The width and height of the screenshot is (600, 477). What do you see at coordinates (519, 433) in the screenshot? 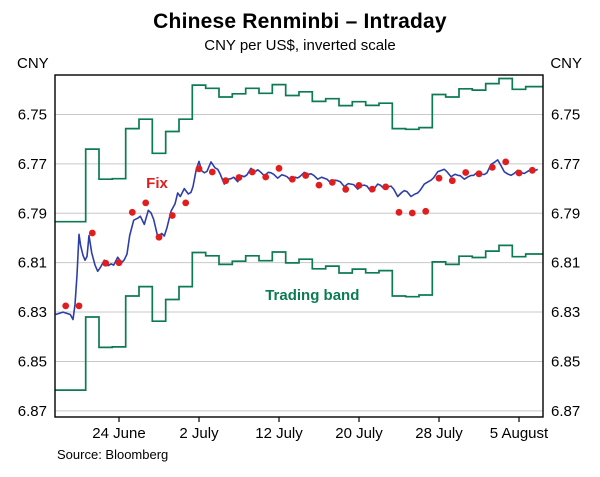
I see `x-tick-label: 5 August` at bounding box center [519, 433].